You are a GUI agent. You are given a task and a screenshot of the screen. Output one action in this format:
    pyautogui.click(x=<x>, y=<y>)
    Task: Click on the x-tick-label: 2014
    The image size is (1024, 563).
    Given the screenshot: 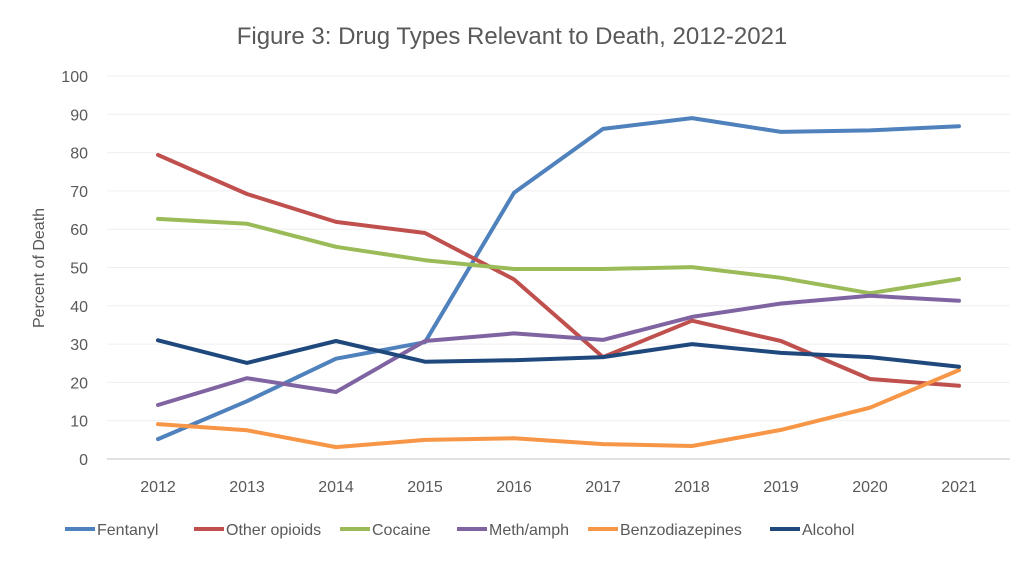 What is the action you would take?
    pyautogui.click(x=336, y=487)
    